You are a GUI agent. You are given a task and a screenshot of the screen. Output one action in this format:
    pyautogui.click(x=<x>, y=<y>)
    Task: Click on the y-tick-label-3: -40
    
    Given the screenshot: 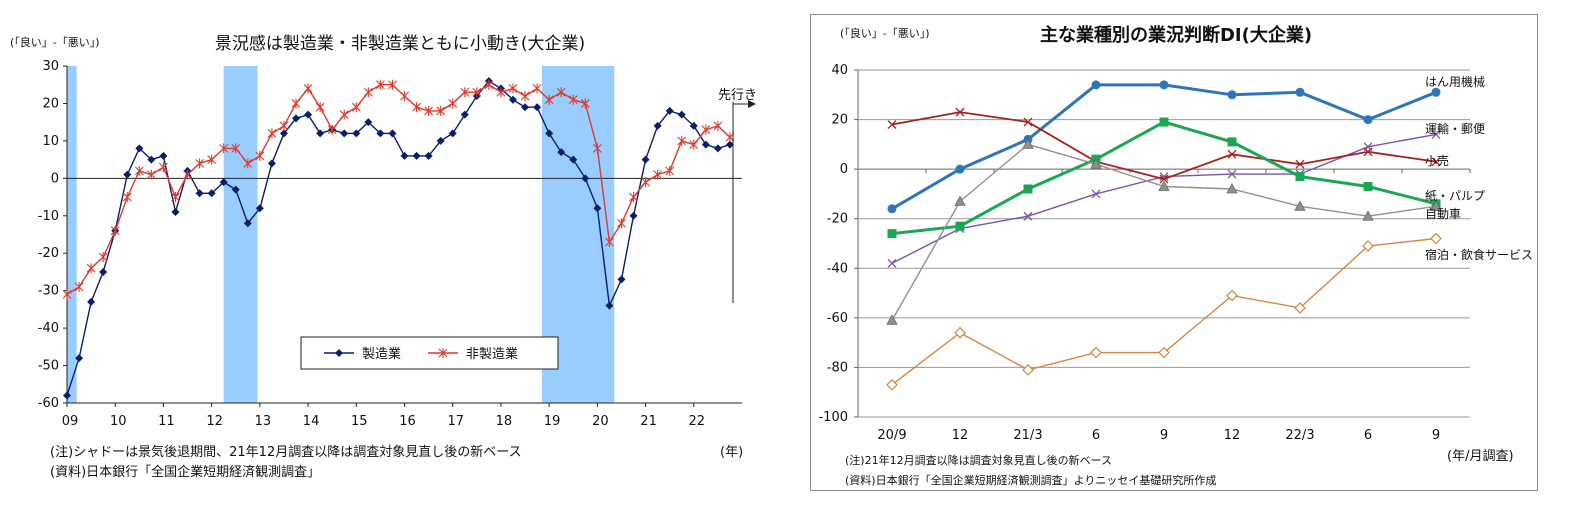 What is the action you would take?
    pyautogui.click(x=837, y=268)
    